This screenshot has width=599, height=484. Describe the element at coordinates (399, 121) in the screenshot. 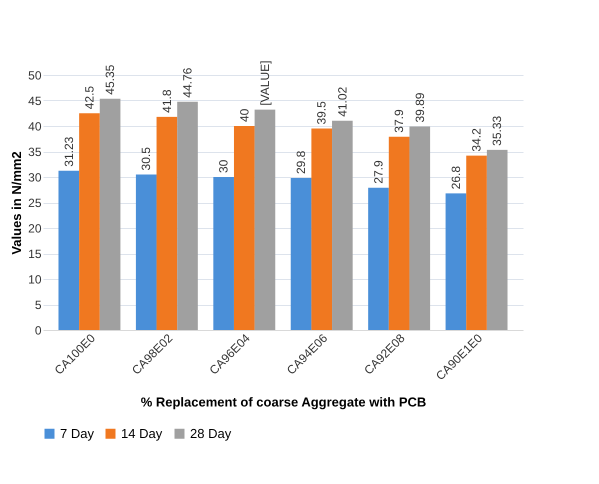

I see `data-label: 37.9` at that location.